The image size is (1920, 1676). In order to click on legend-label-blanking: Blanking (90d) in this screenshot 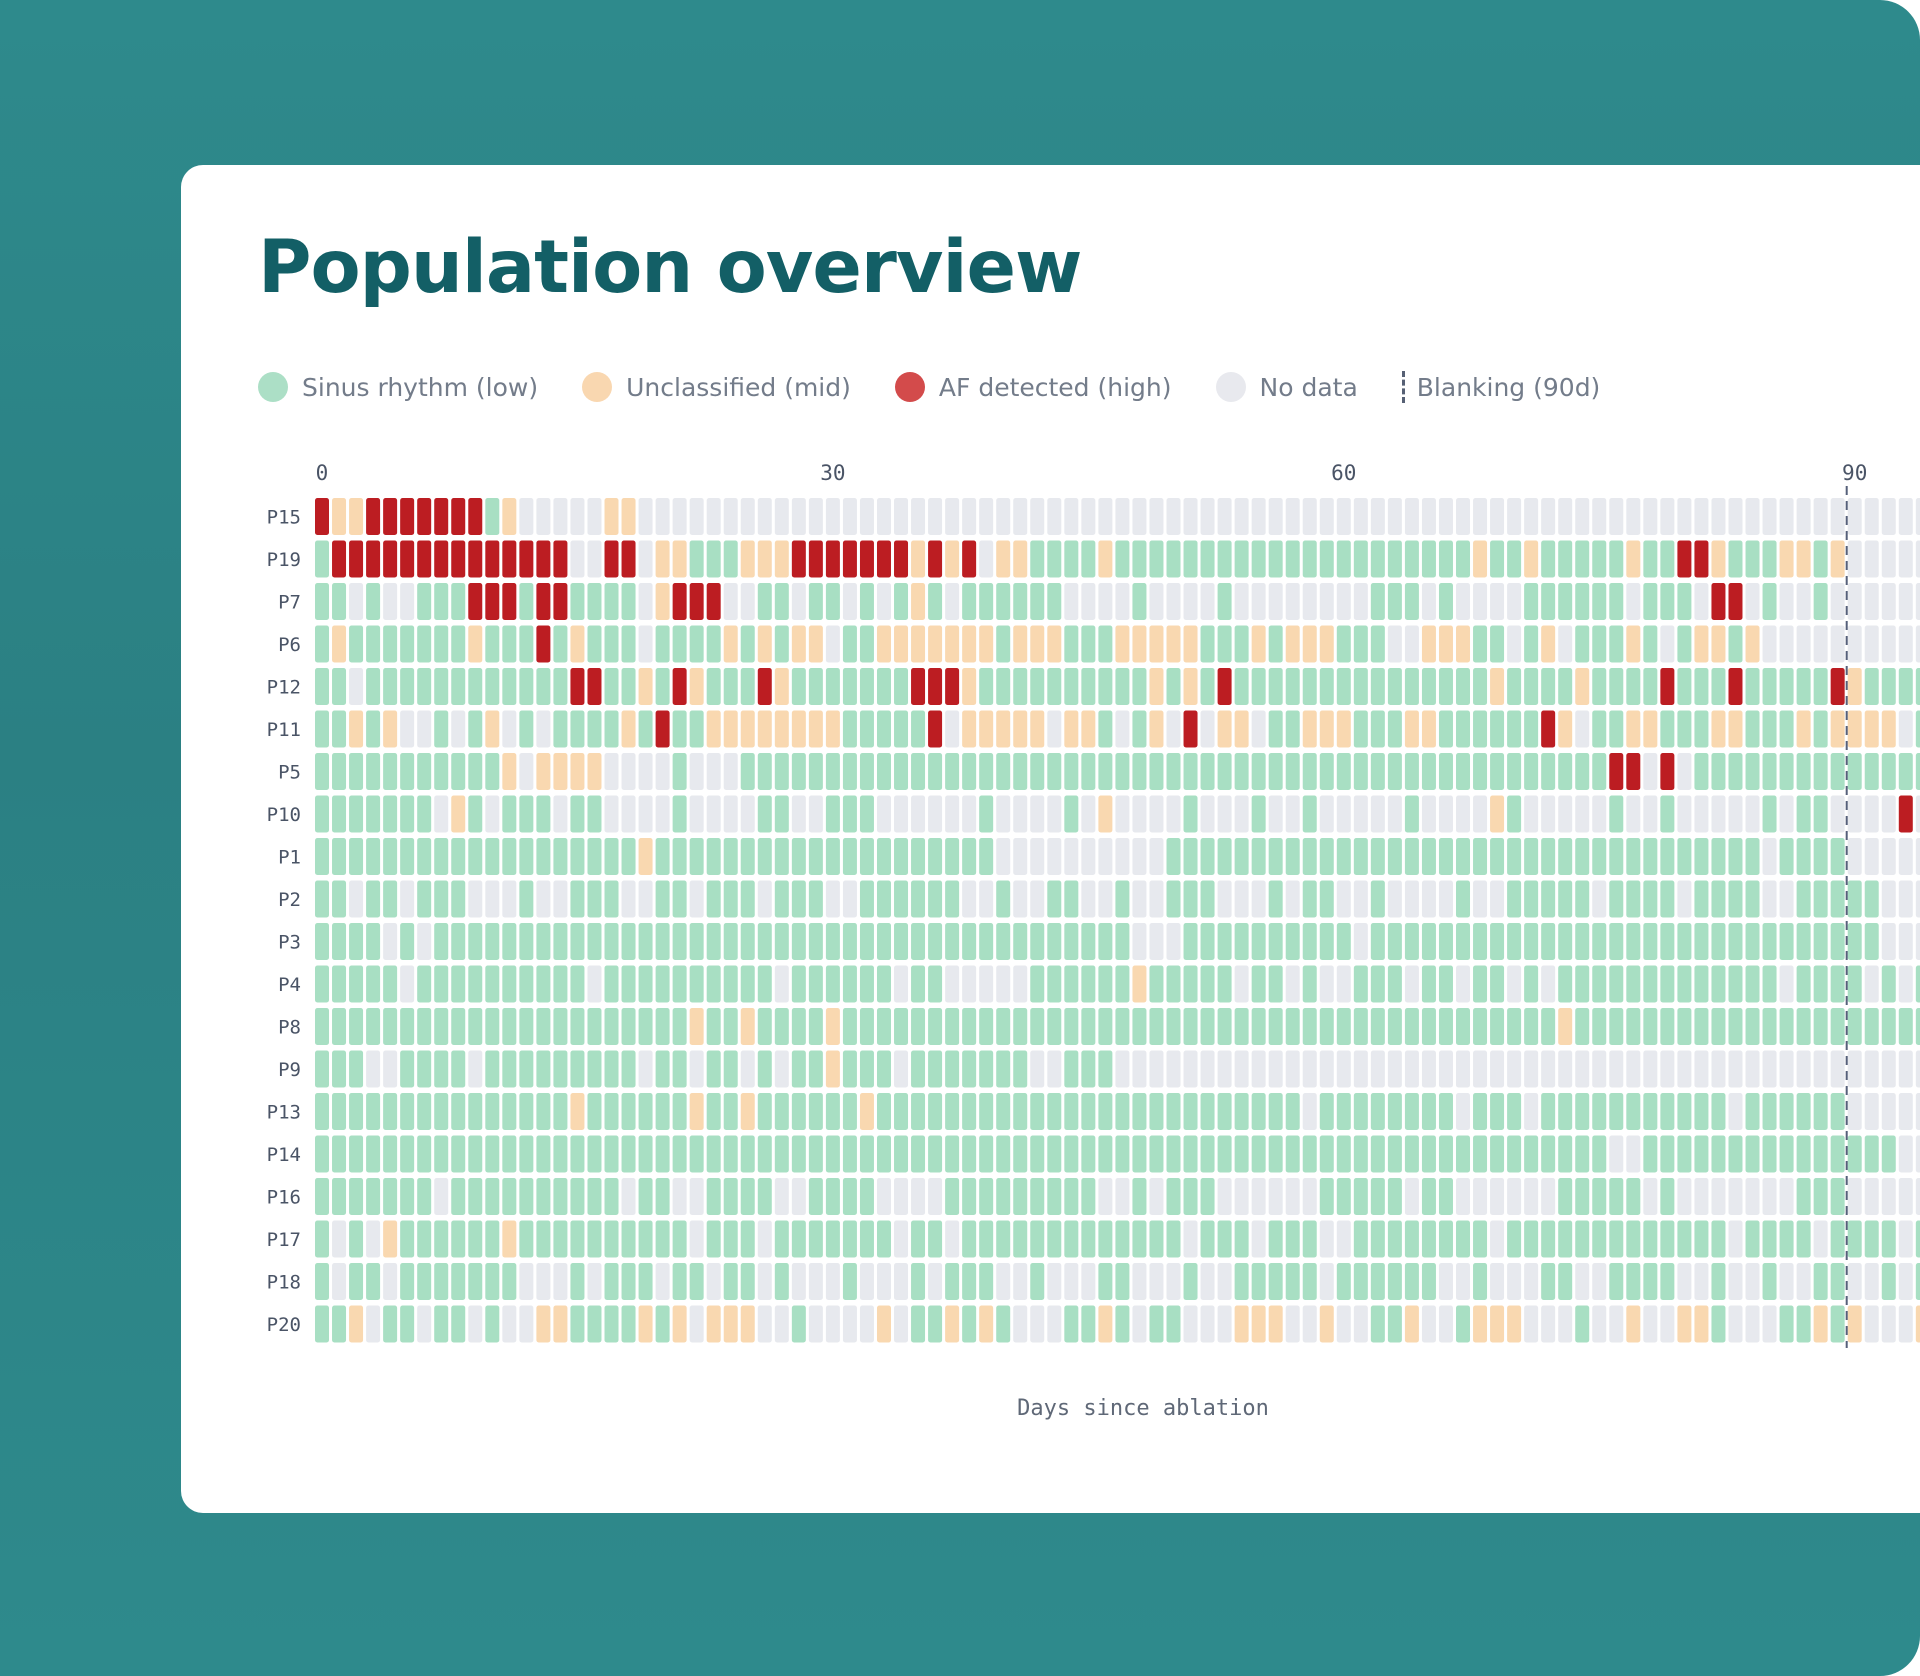, I will do `click(1508, 387)`.